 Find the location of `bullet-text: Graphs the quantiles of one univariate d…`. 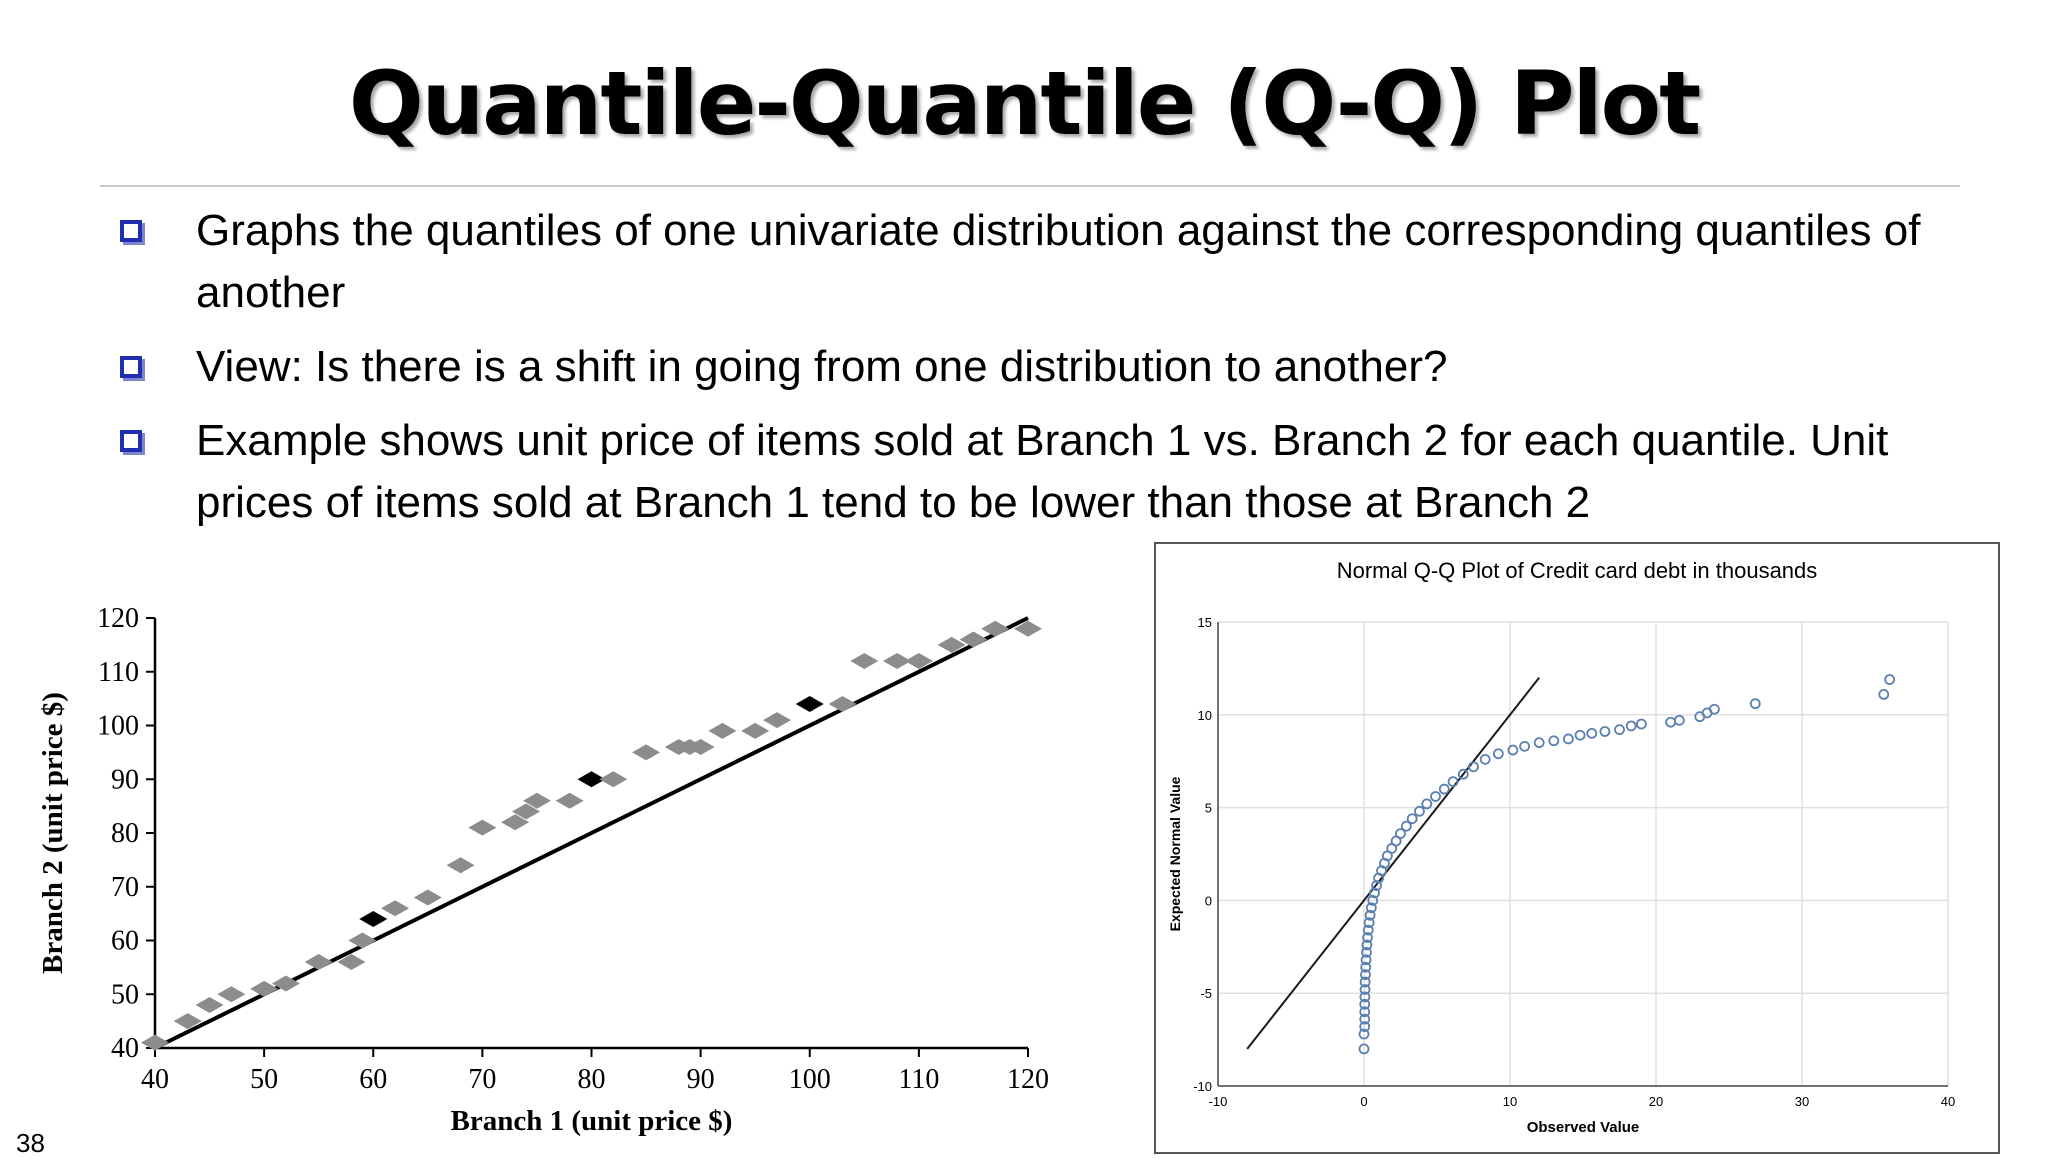

bullet-text: Graphs the quantiles of one univariate d… is located at coordinates (1058, 261).